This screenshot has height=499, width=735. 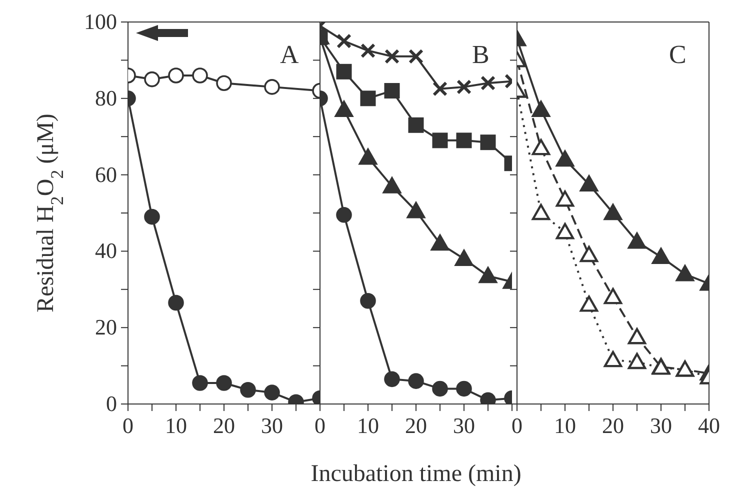 What do you see at coordinates (100, 21) in the screenshot?
I see `y-tick-label: 100` at bounding box center [100, 21].